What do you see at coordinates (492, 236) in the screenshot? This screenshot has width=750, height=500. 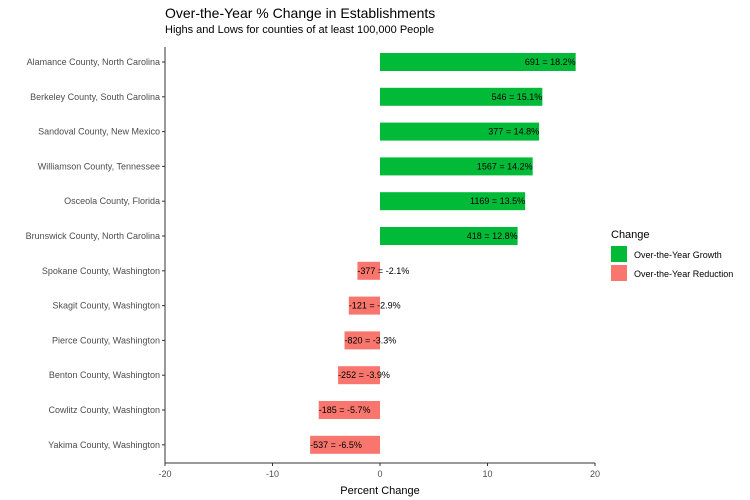 I see `bar-label: 418 = 12.8%` at bounding box center [492, 236].